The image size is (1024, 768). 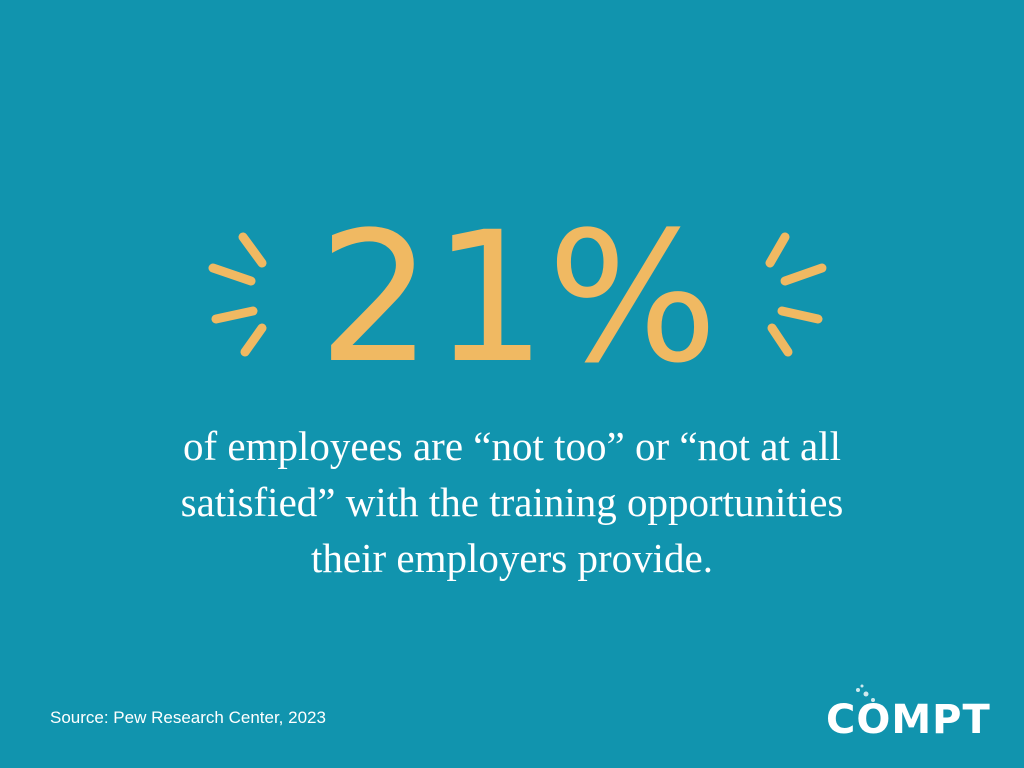 What do you see at coordinates (908, 720) in the screenshot?
I see `logo: COMPT` at bounding box center [908, 720].